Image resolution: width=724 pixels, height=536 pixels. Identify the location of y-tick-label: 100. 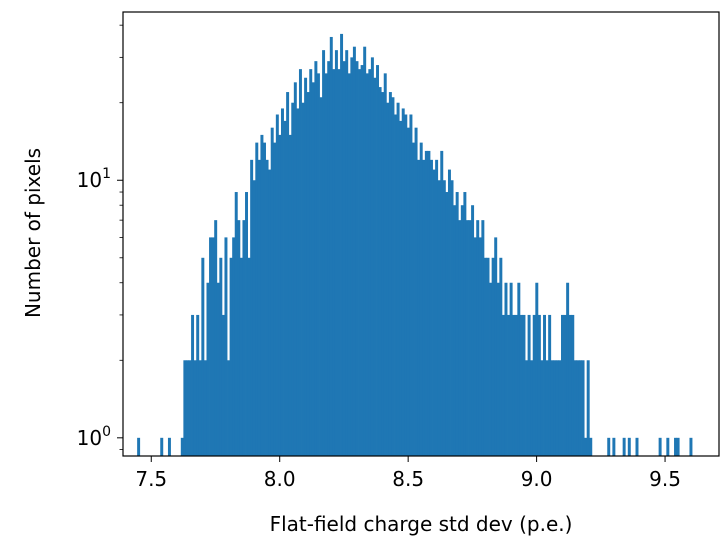
(94, 437).